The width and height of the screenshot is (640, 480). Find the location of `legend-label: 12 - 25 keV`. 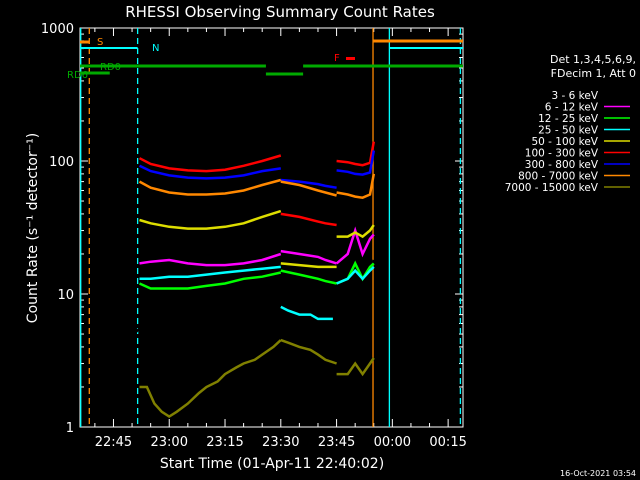

legend-label: 12 - 25 keV is located at coordinates (568, 119).